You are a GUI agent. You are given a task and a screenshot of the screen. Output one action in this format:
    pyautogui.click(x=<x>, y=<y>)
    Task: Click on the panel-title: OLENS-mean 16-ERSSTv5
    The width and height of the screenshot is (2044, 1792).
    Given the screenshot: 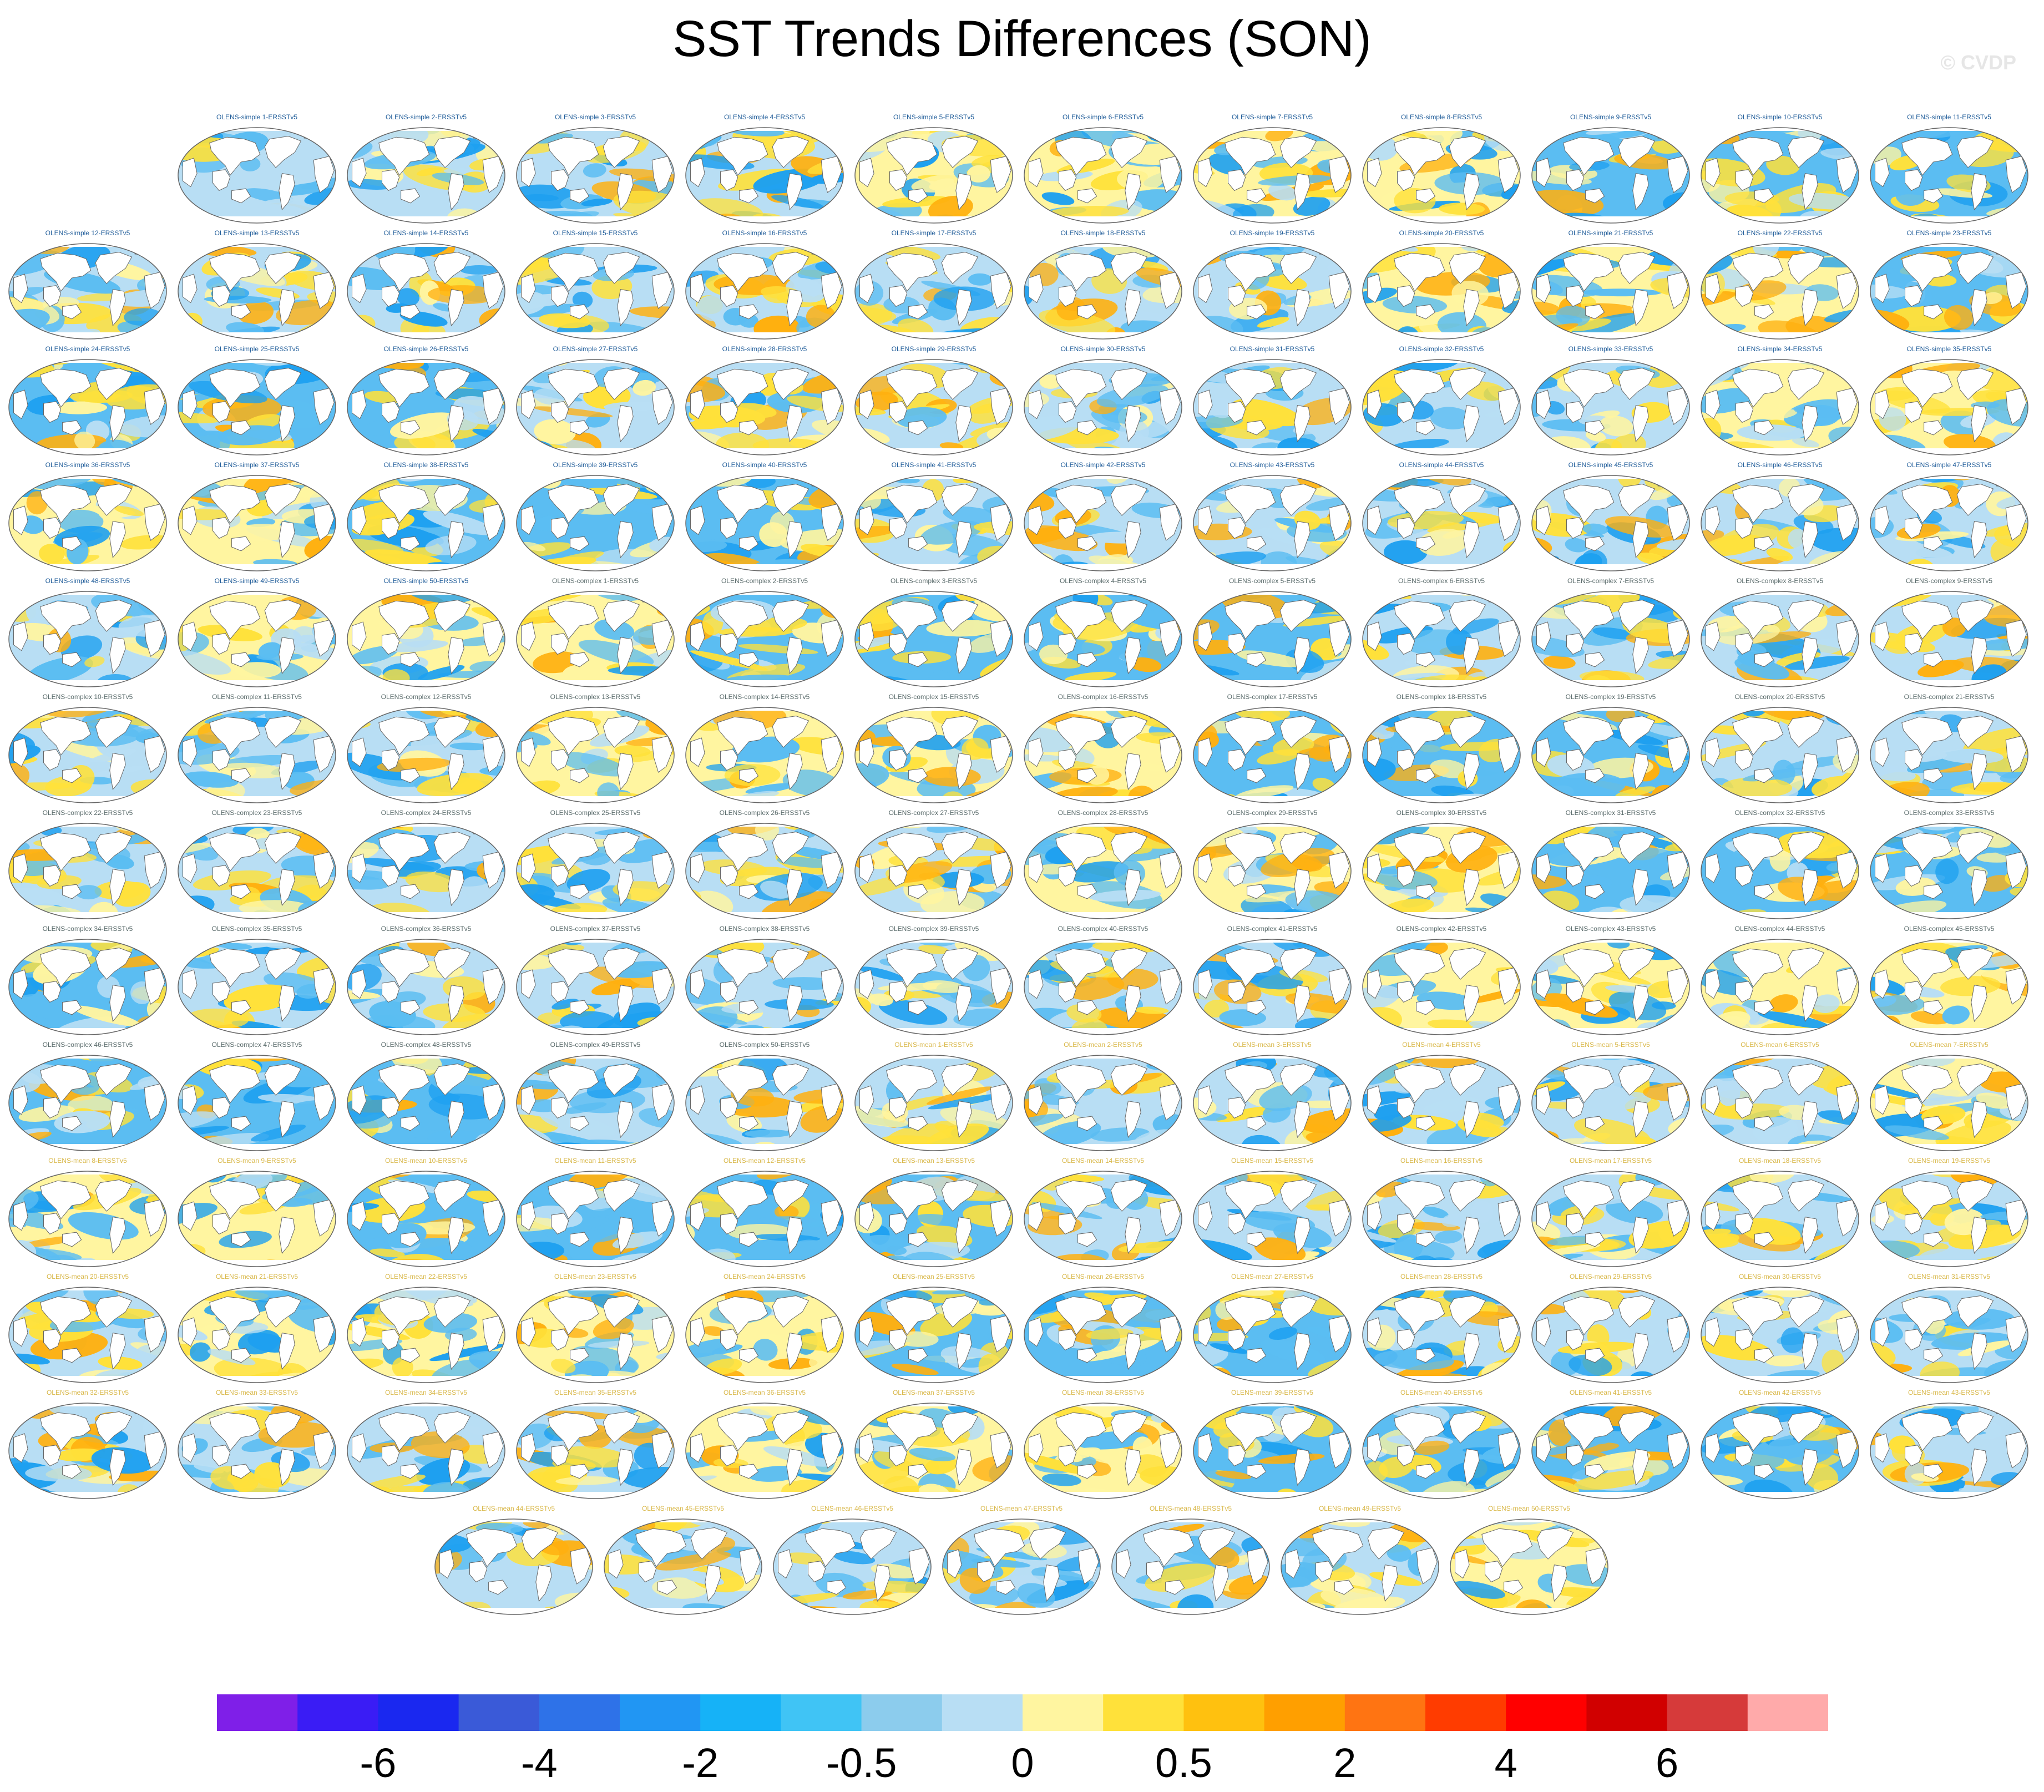 What is the action you would take?
    pyautogui.click(x=1442, y=1161)
    